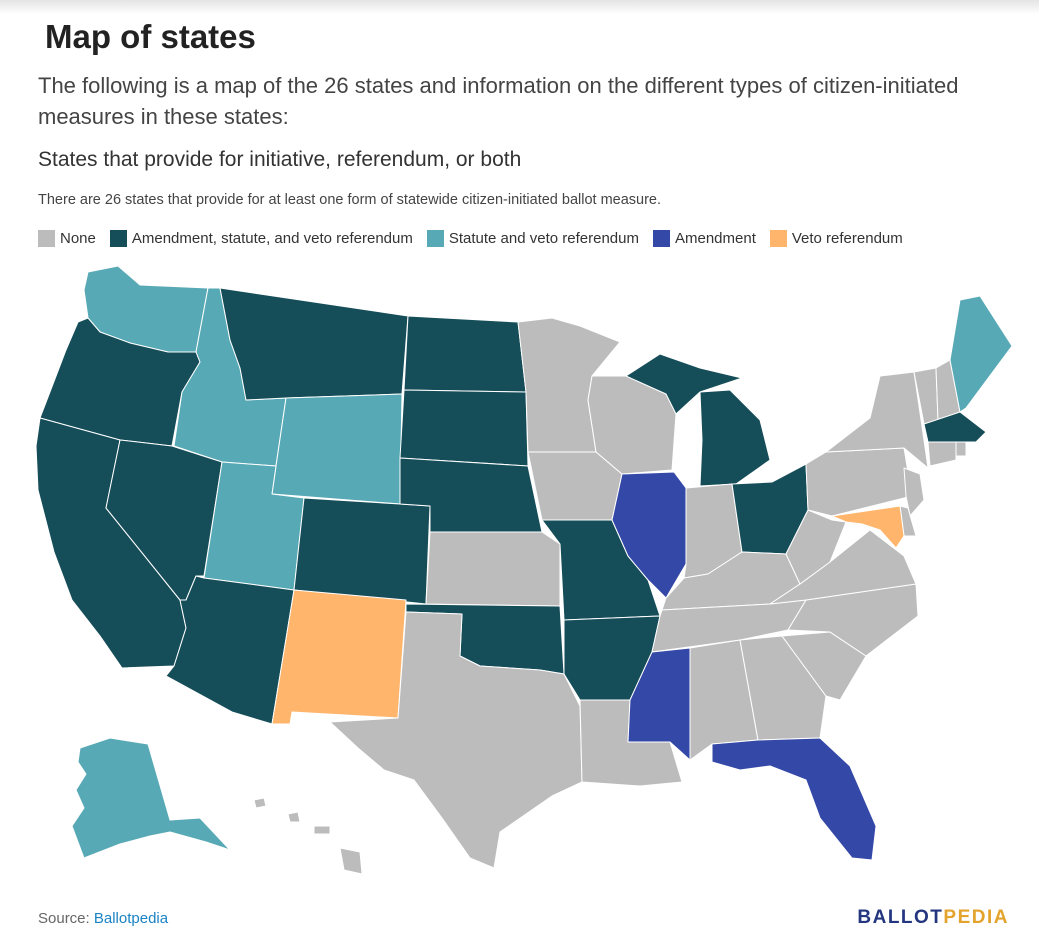  I want to click on legend-label: None, so click(78, 238).